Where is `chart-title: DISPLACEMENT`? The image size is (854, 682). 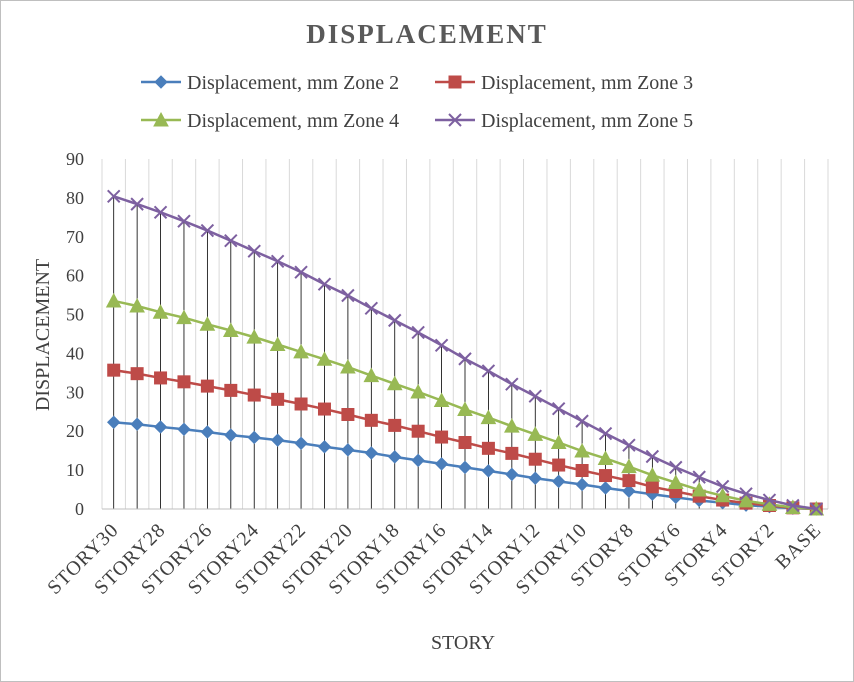 chart-title: DISPLACEMENT is located at coordinates (427, 34).